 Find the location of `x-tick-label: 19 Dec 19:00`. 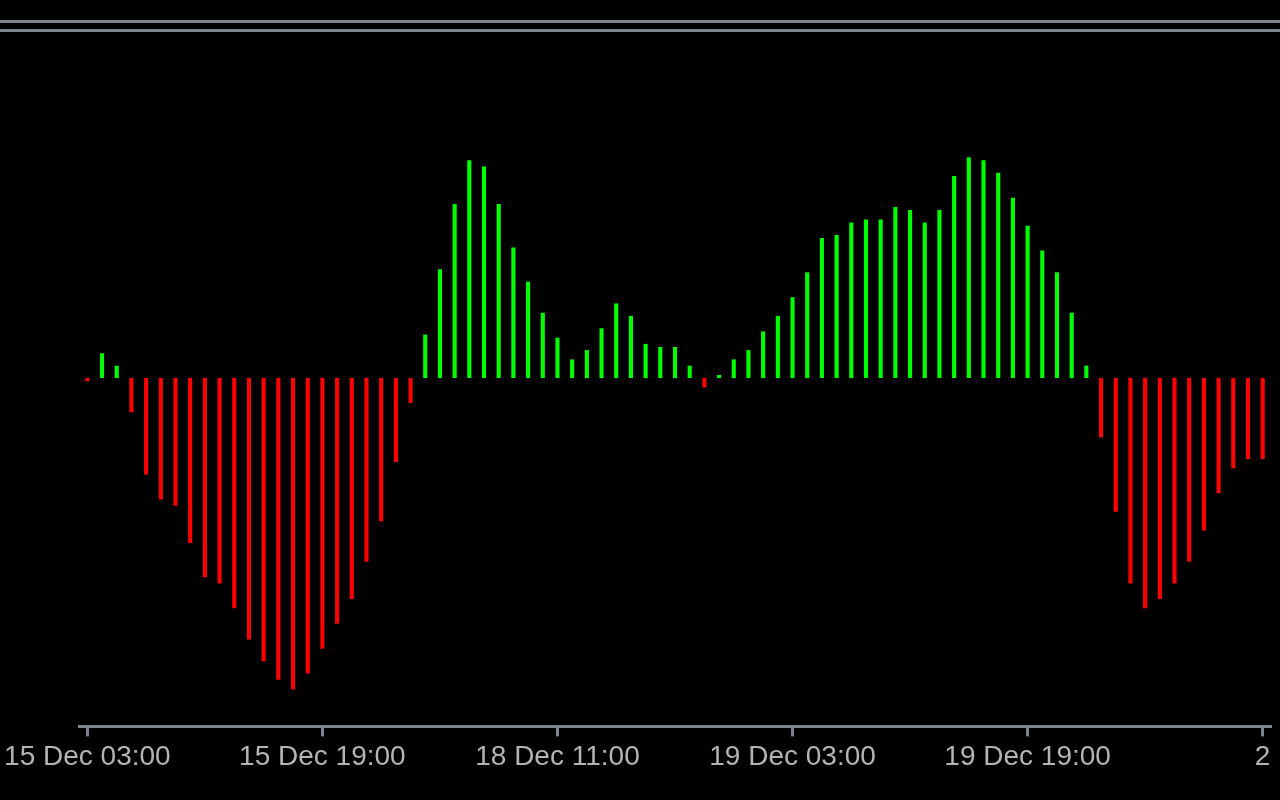

x-tick-label: 19 Dec 19:00 is located at coordinates (1027, 755).